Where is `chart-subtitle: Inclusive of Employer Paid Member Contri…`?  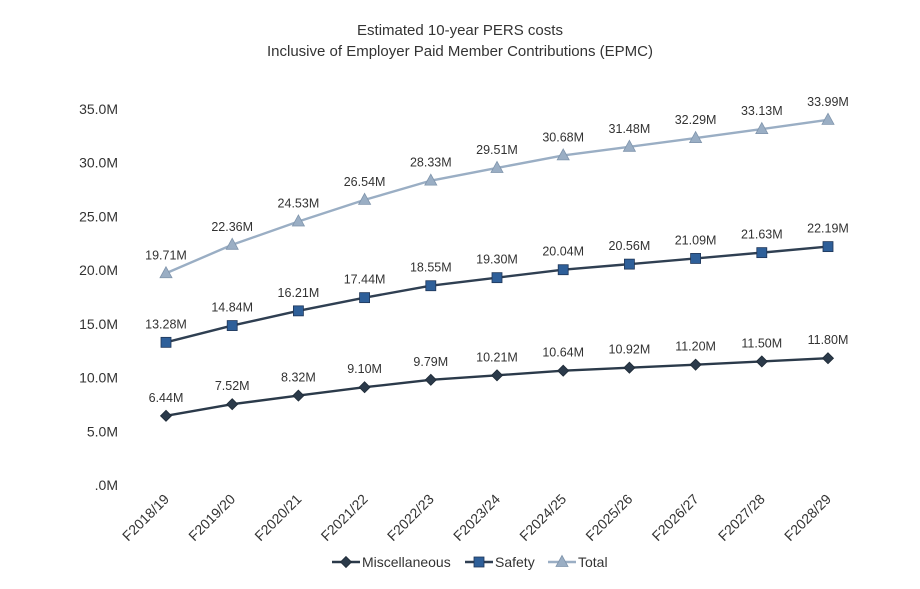
chart-subtitle: Inclusive of Employer Paid Member Contri… is located at coordinates (460, 51).